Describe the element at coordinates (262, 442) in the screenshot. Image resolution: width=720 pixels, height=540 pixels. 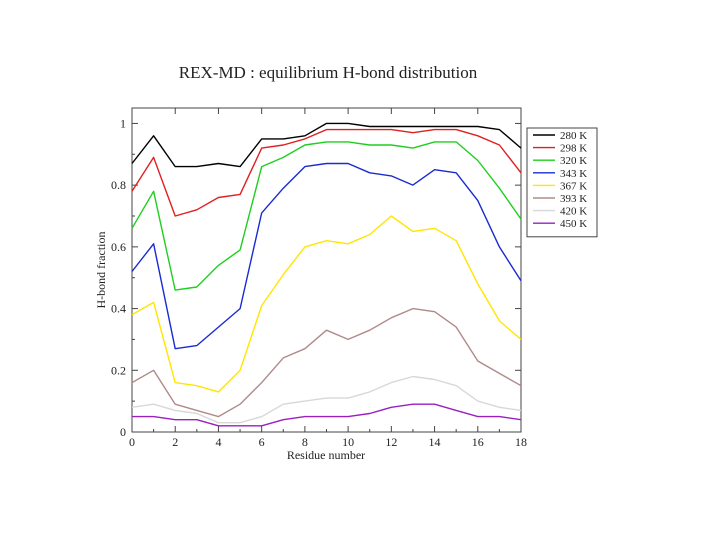
I see `x-tick-label: 6` at that location.